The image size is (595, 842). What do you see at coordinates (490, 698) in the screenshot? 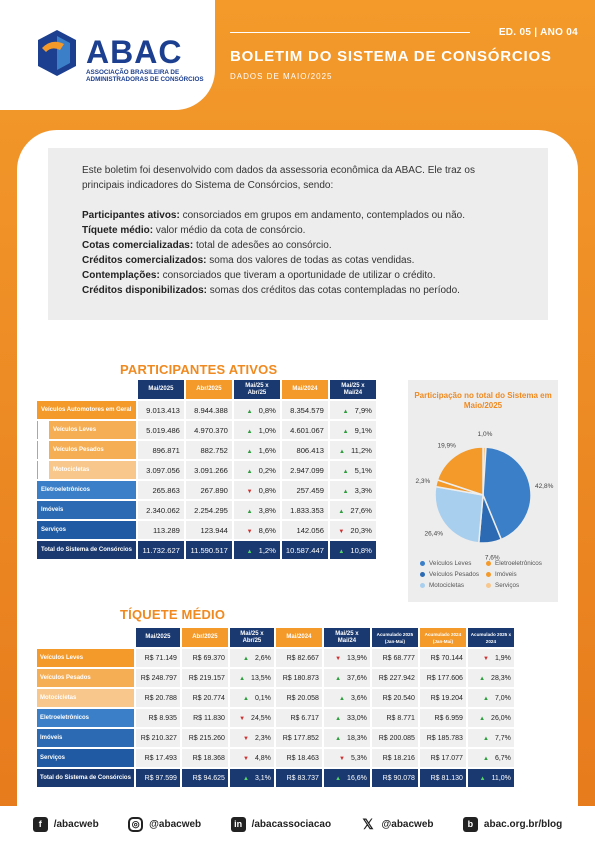
I see `delta-cell: ▲ 7,0%` at bounding box center [490, 698].